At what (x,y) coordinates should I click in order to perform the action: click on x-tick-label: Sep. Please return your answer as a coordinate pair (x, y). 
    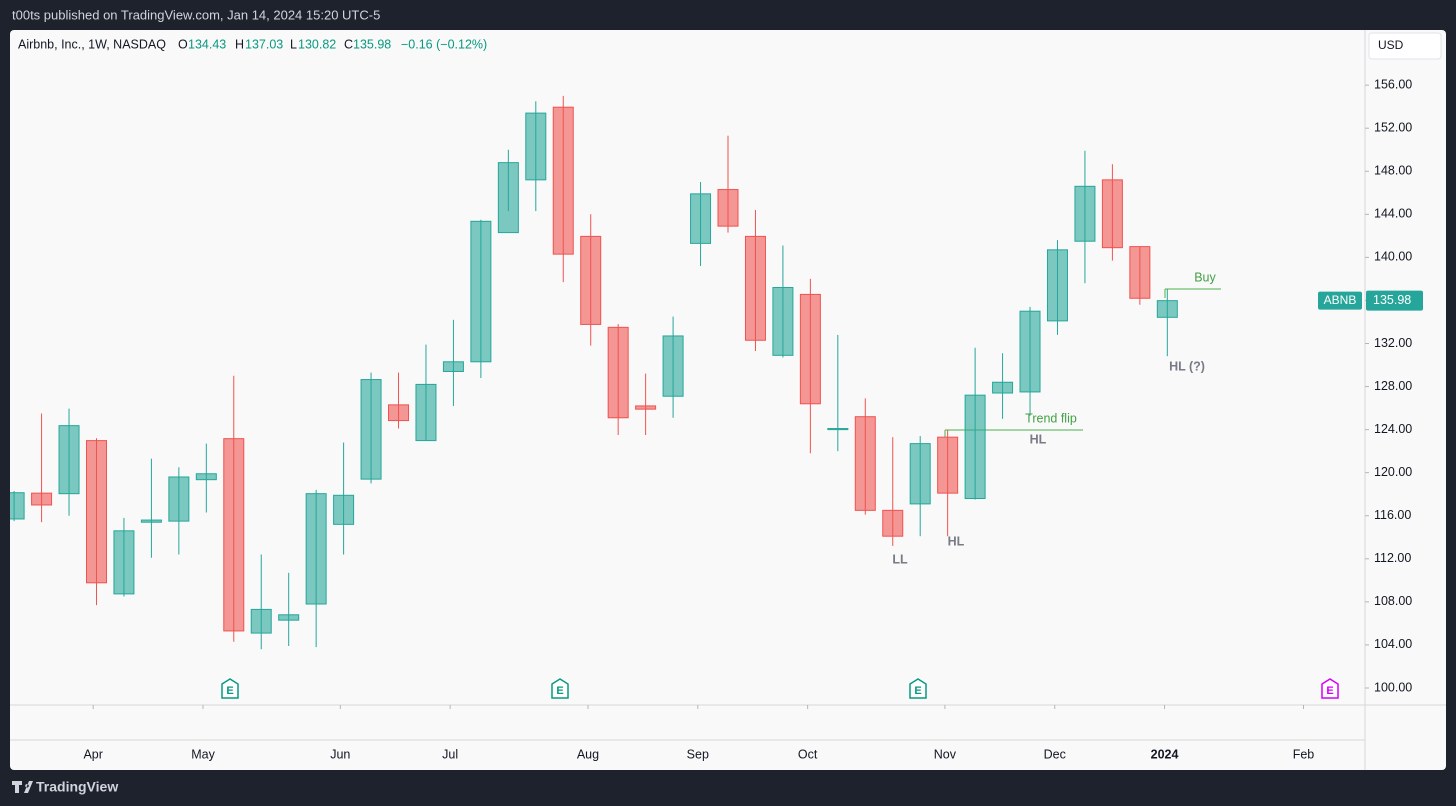
    Looking at the image, I should click on (698, 754).